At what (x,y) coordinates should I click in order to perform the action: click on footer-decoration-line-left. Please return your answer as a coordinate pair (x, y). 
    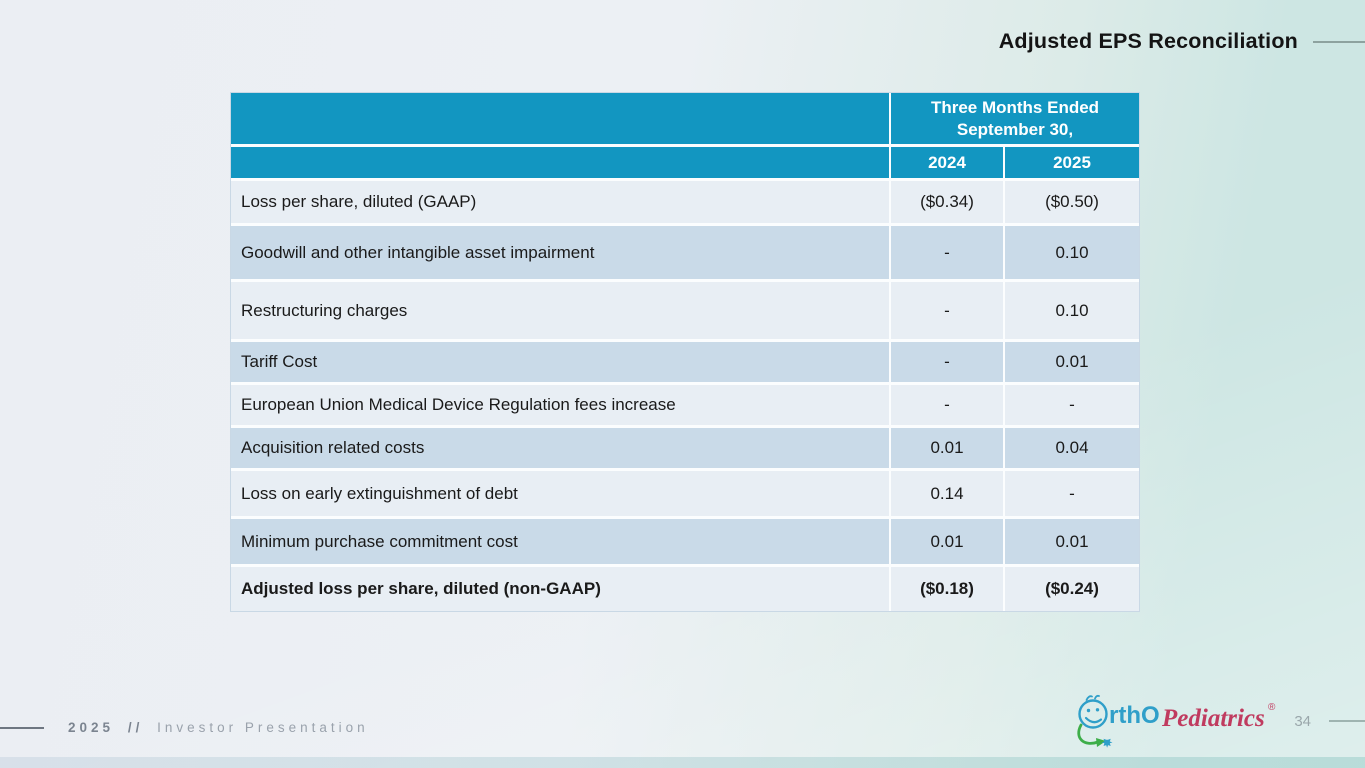
    Looking at the image, I should click on (22, 727).